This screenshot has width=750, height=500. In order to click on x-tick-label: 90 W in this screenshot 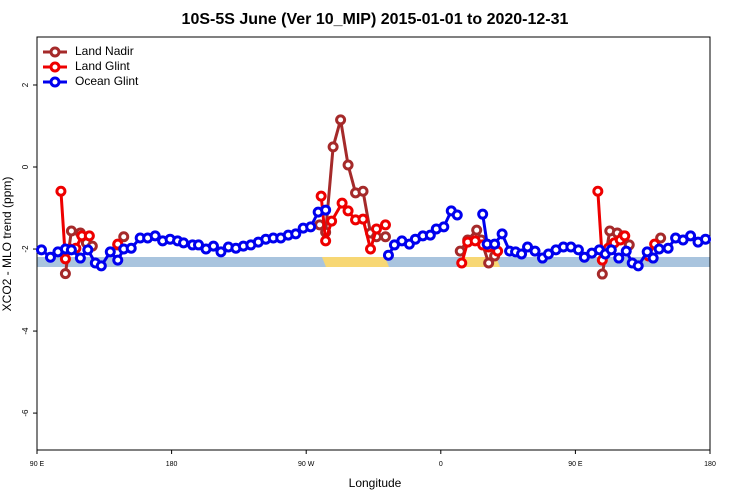, I will do `click(306, 464)`.